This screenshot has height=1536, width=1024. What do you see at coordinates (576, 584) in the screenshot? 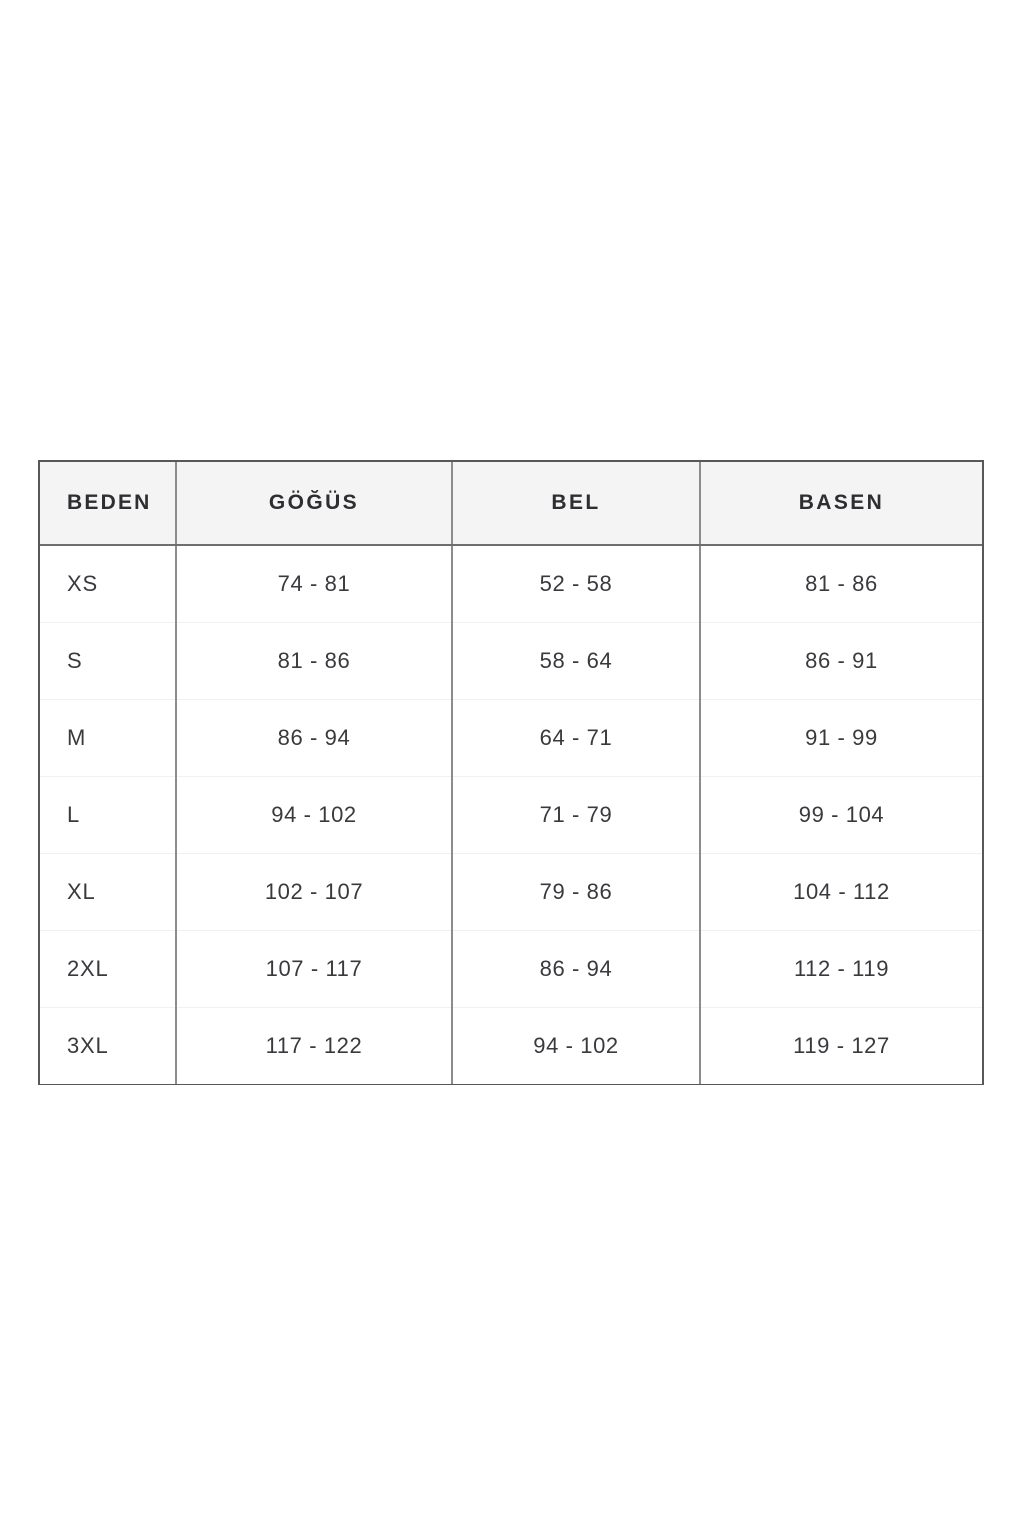
I see `cell-bel: 52 - 58` at bounding box center [576, 584].